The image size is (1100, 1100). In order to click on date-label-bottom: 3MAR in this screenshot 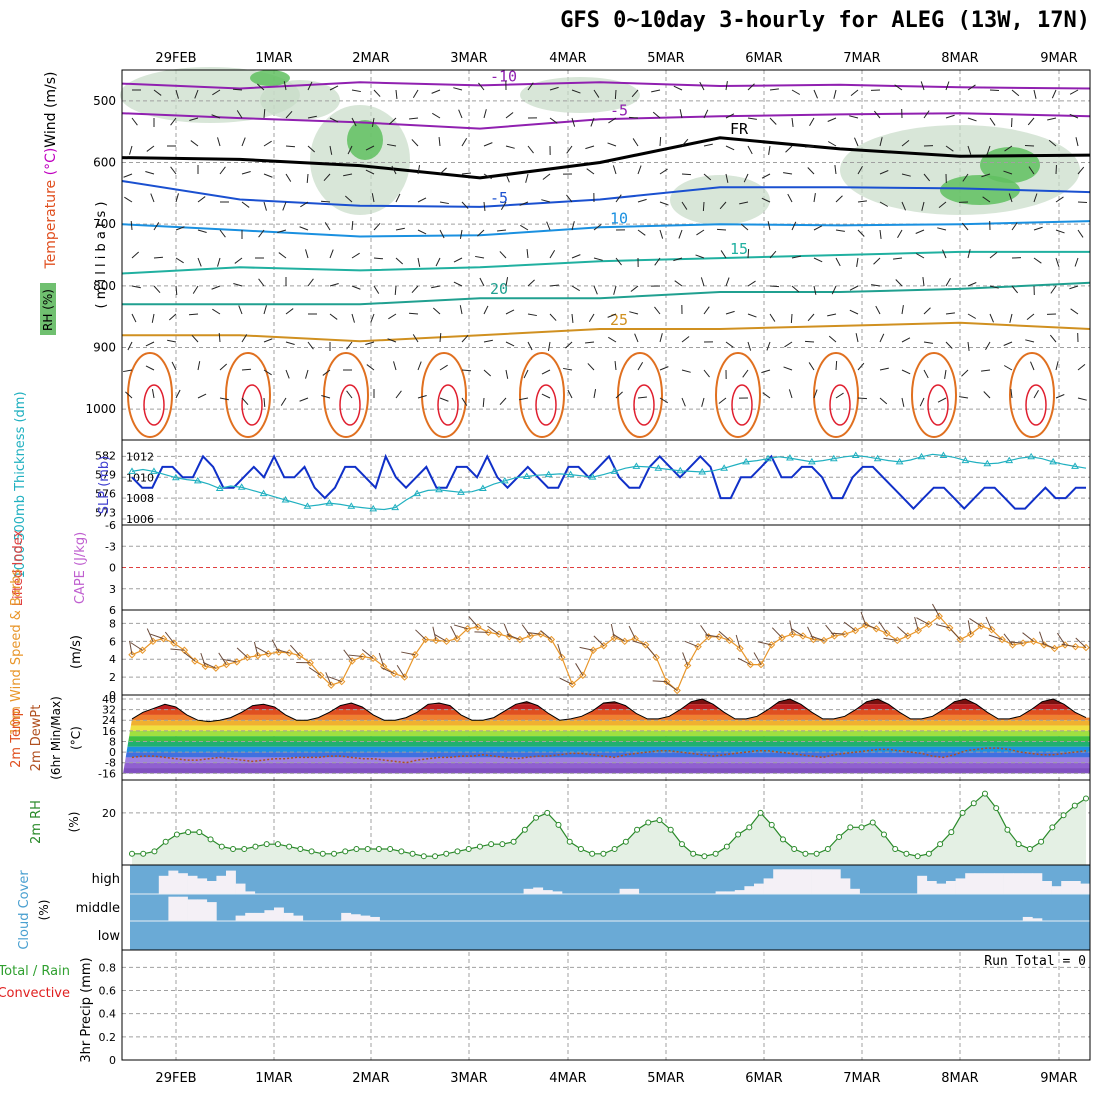, I will do `click(468, 1078)`.